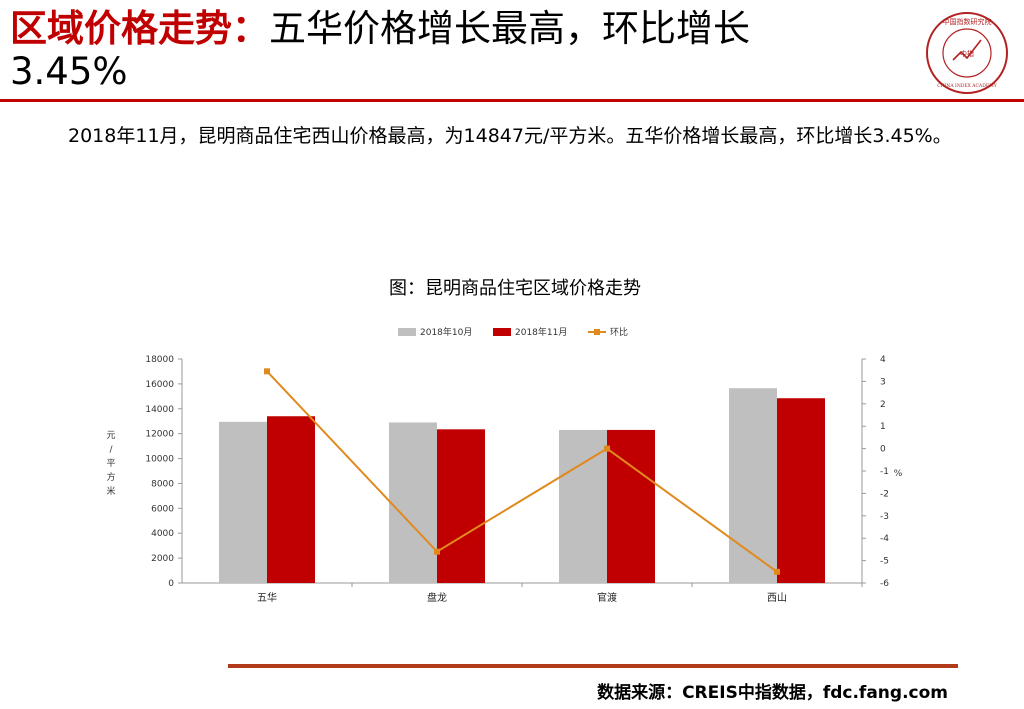 The height and width of the screenshot is (709, 1024). I want to click on legend-label-oct: 2018年10月, so click(446, 332).